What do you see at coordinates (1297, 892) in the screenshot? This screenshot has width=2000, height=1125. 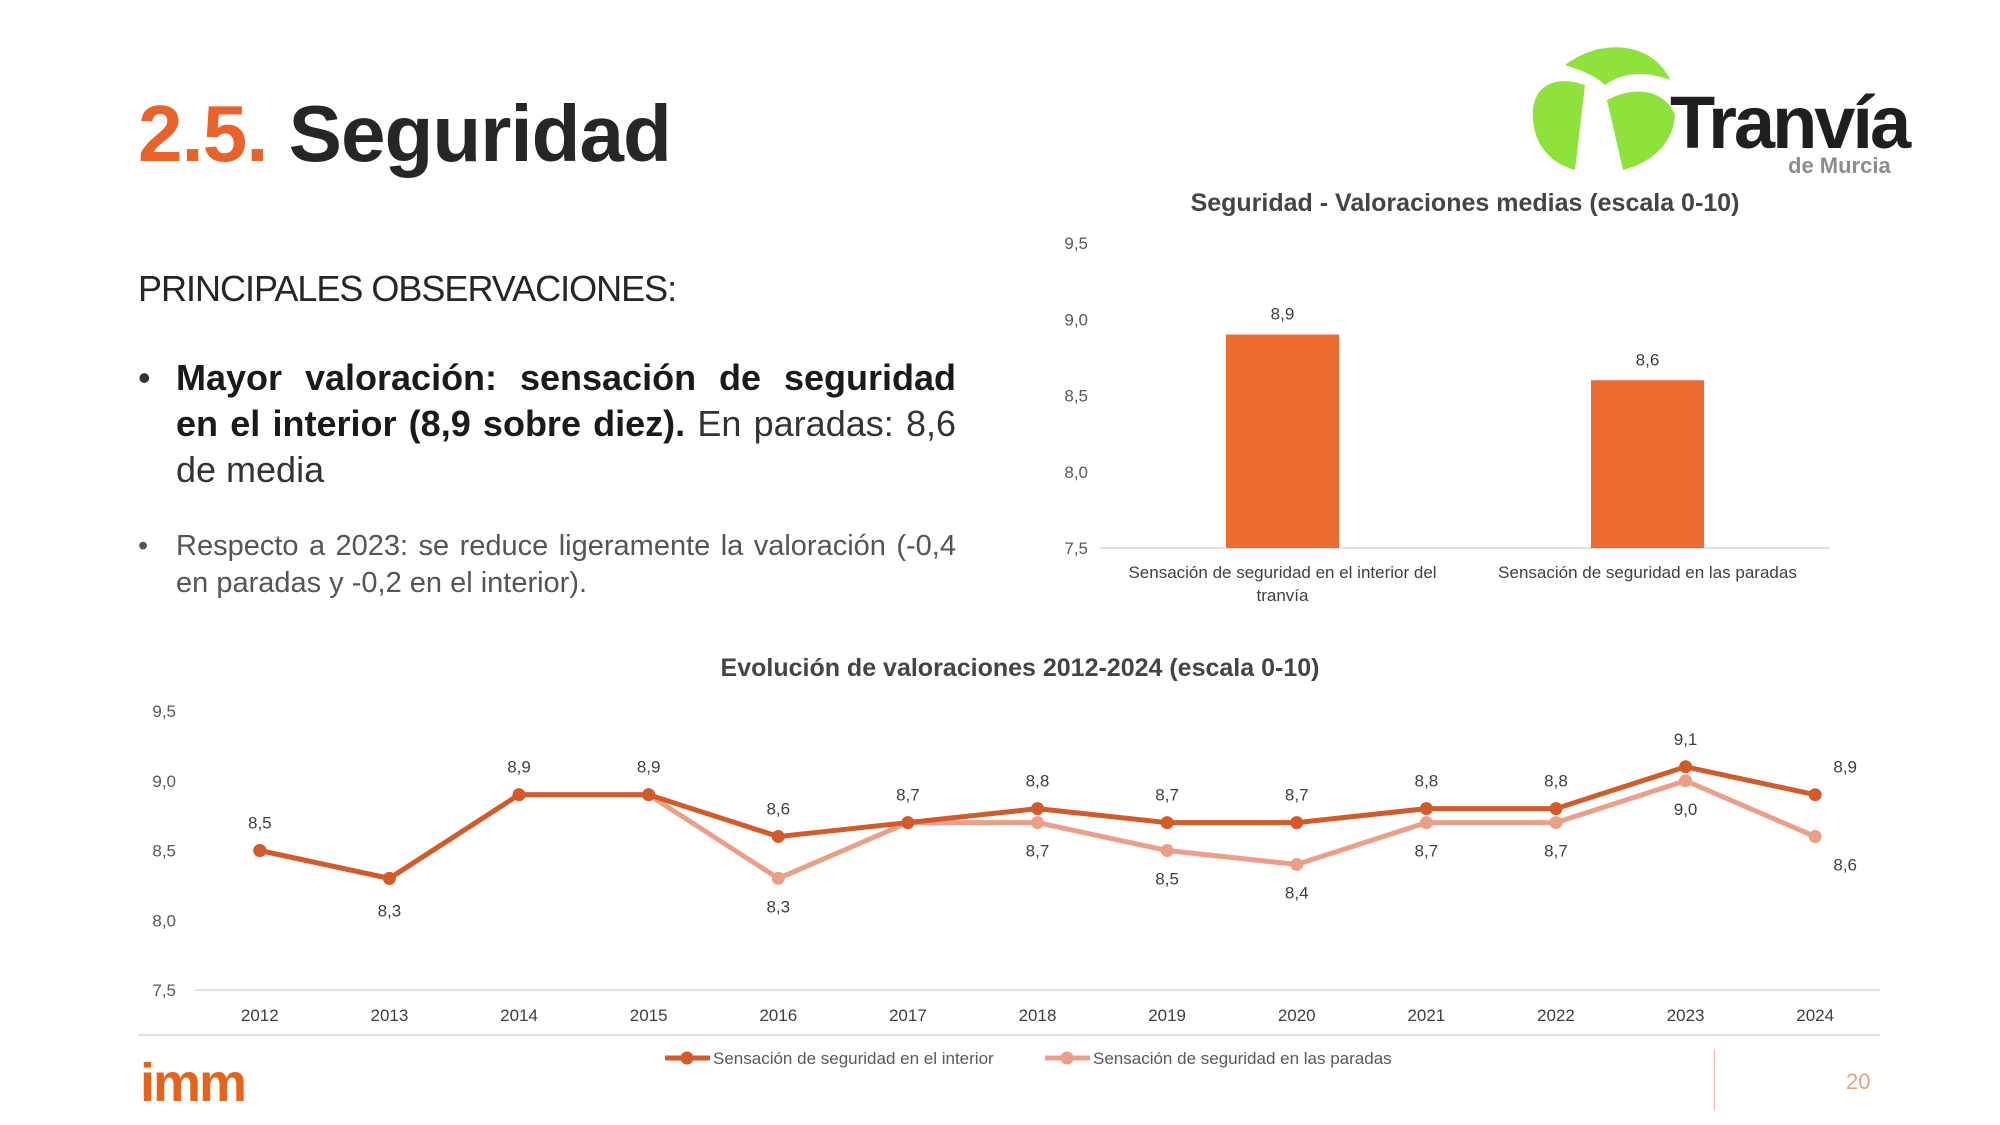 I see `line-value-label: 8,4` at bounding box center [1297, 892].